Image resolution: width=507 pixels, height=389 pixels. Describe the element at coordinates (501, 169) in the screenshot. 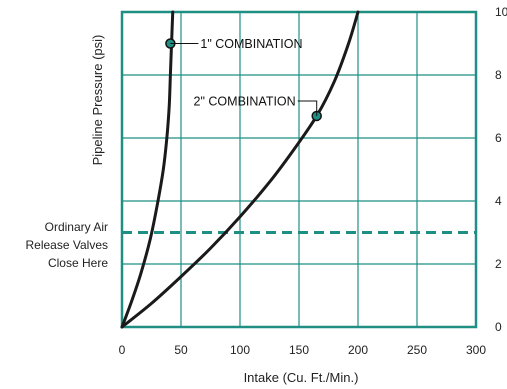

I see `y-tick-labels: 0 2 4 6 8 10` at that location.